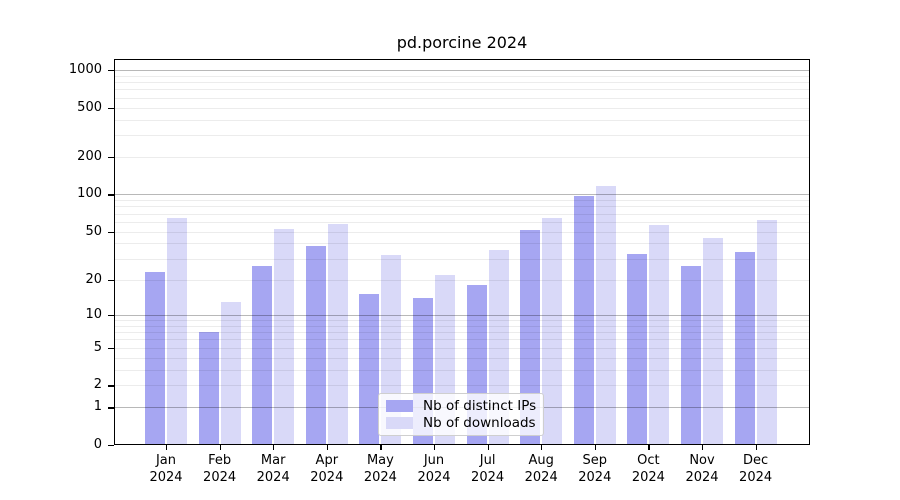 This screenshot has width=900, height=500. What do you see at coordinates (713, 341) in the screenshot?
I see `bar-nov-downloads` at bounding box center [713, 341].